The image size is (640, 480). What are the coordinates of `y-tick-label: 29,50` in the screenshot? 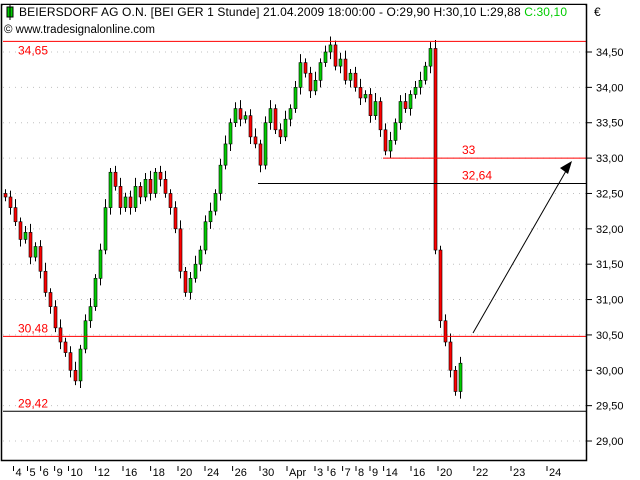 It's located at (610, 407).